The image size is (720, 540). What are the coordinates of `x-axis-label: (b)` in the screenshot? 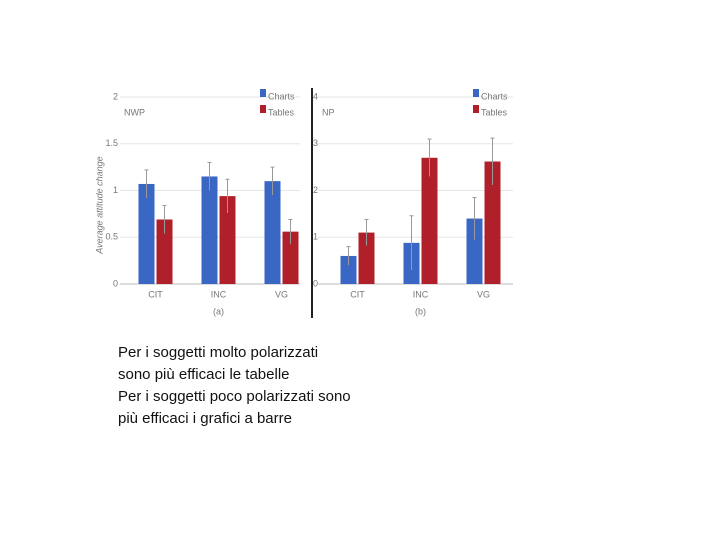 It's located at (420, 311).